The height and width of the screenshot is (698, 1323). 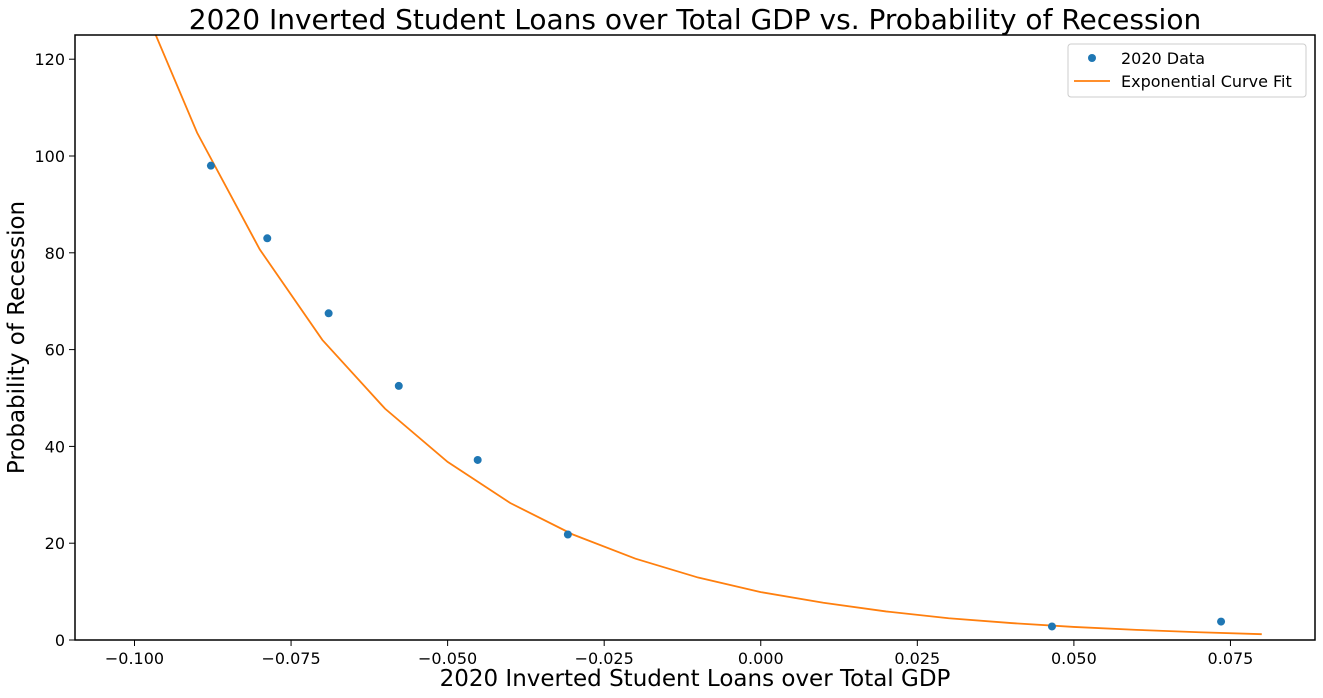 I want to click on legend-box, so click(x=1187, y=70).